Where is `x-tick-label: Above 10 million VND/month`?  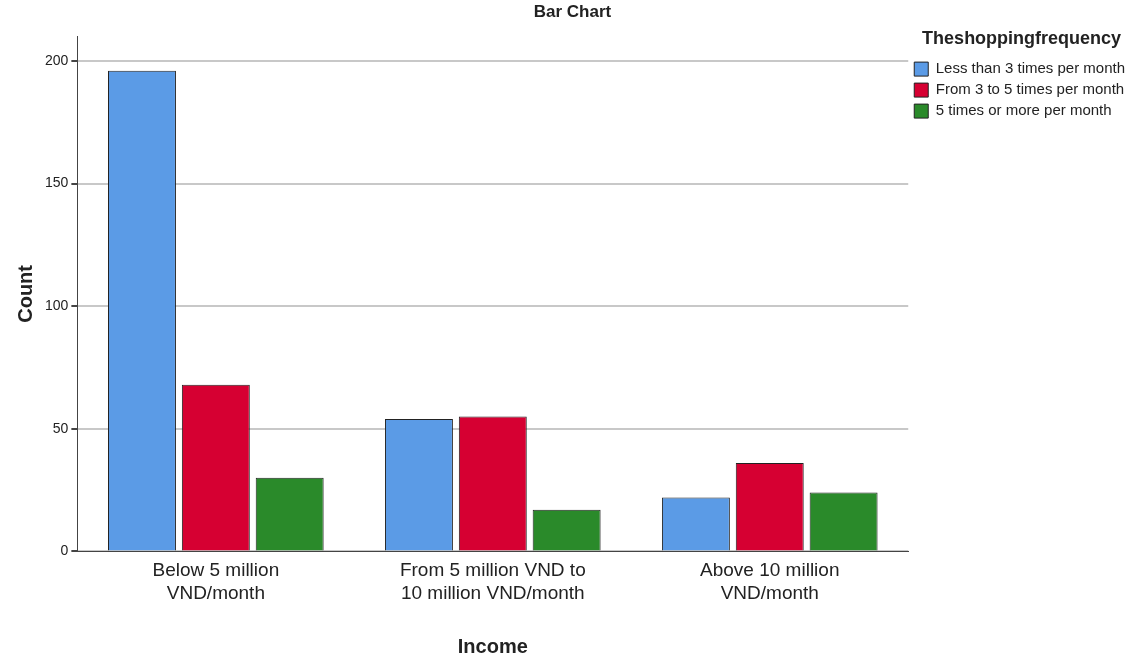
x-tick-label: Above 10 million VND/month is located at coordinates (770, 581).